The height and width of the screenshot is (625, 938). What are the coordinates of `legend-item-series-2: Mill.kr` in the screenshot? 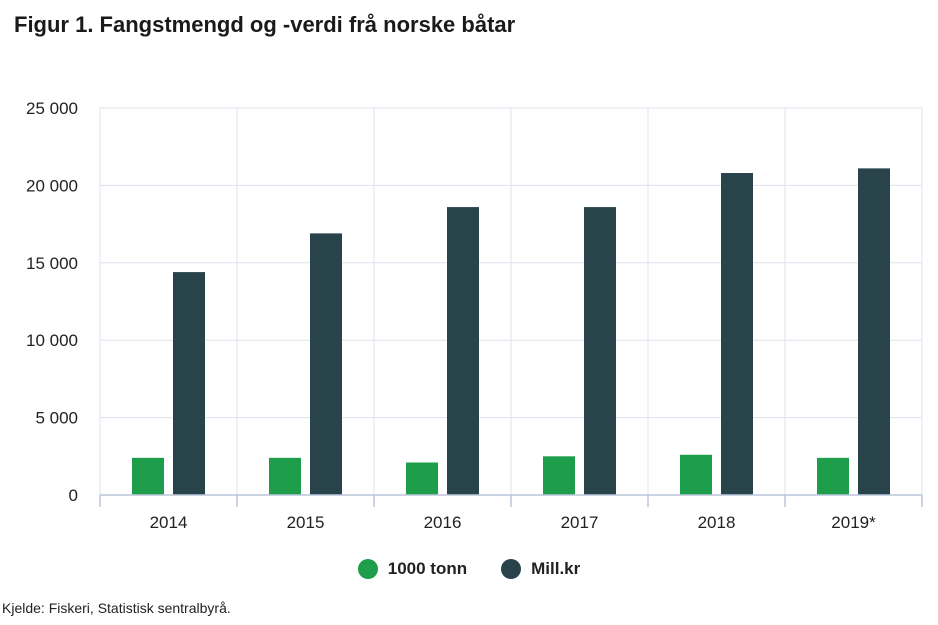 It's located at (540, 569).